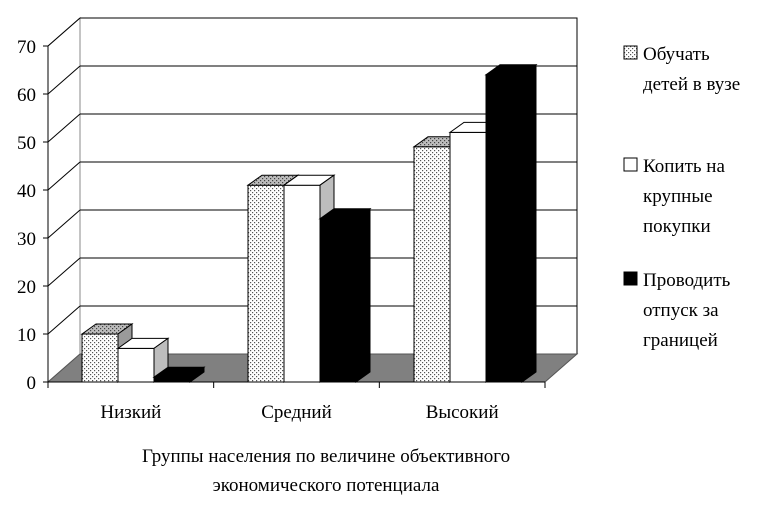 This screenshot has height=508, width=780. What do you see at coordinates (681, 69) in the screenshot?
I see `legend-item: Обучать детей в вузе` at bounding box center [681, 69].